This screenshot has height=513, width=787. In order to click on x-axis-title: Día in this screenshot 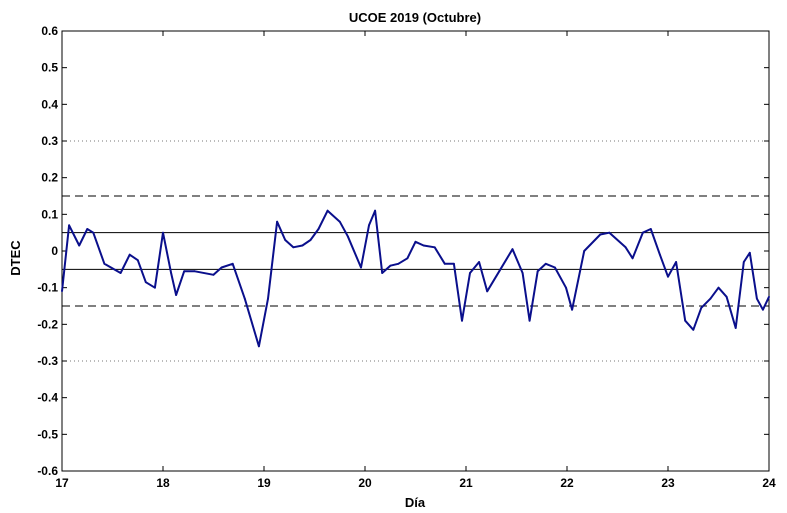, I will do `click(415, 502)`.